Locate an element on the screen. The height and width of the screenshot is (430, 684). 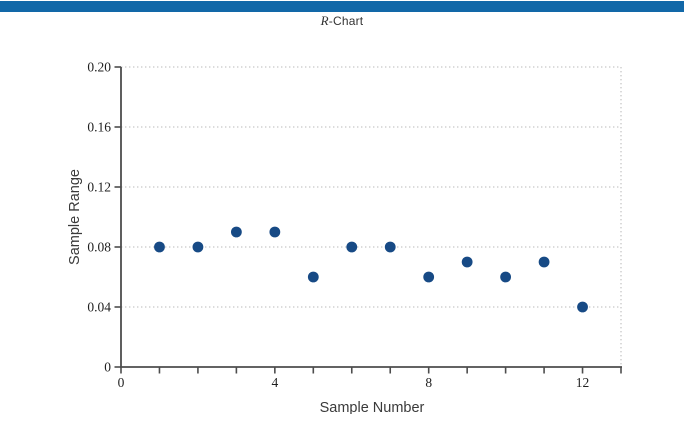
chart-title-italic-r: R is located at coordinates (324, 20).